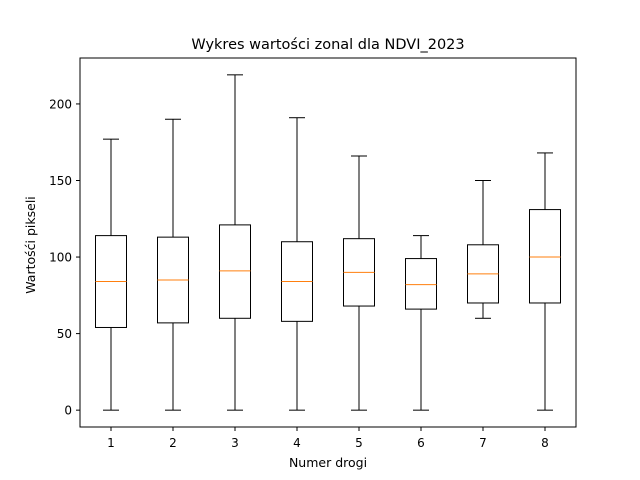 Image resolution: width=640 pixels, height=480 pixels. What do you see at coordinates (60, 181) in the screenshot?
I see `y-tick-label: 150` at bounding box center [60, 181].